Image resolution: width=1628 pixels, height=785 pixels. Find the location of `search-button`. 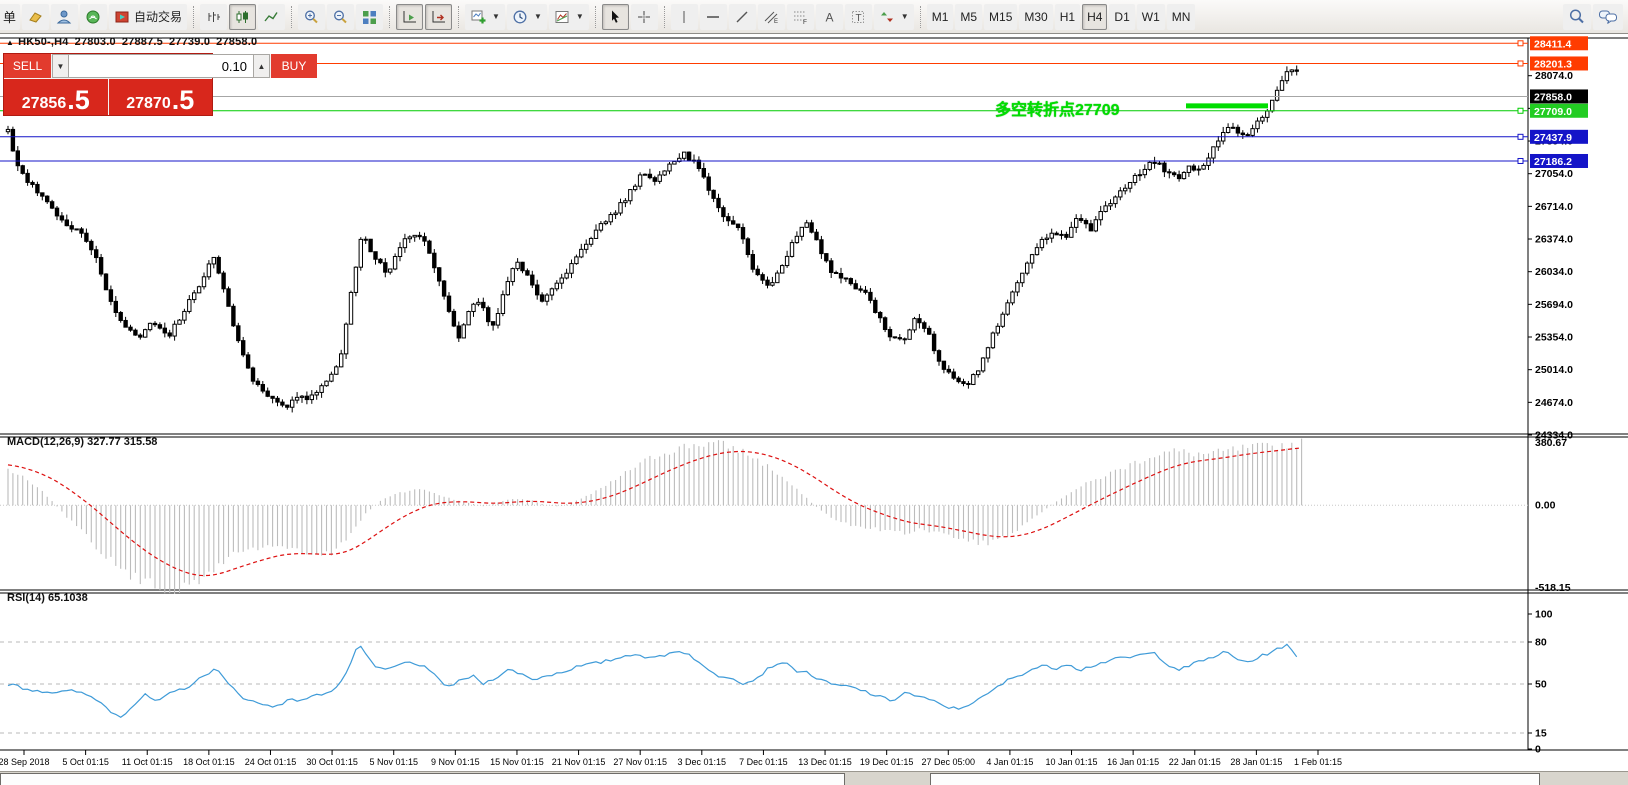

search-button is located at coordinates (1577, 16).